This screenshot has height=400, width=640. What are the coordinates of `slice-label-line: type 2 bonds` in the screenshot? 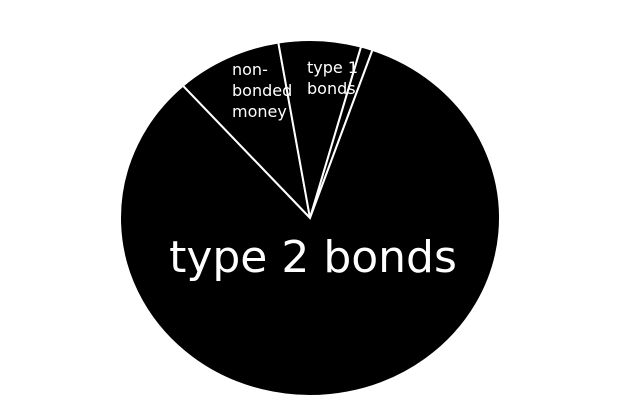 It's located at (313, 257).